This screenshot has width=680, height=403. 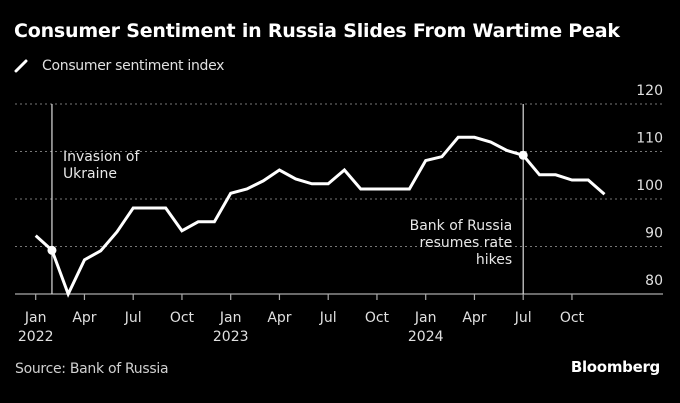 What do you see at coordinates (494, 260) in the screenshot?
I see `annotation-text: hikes` at bounding box center [494, 260].